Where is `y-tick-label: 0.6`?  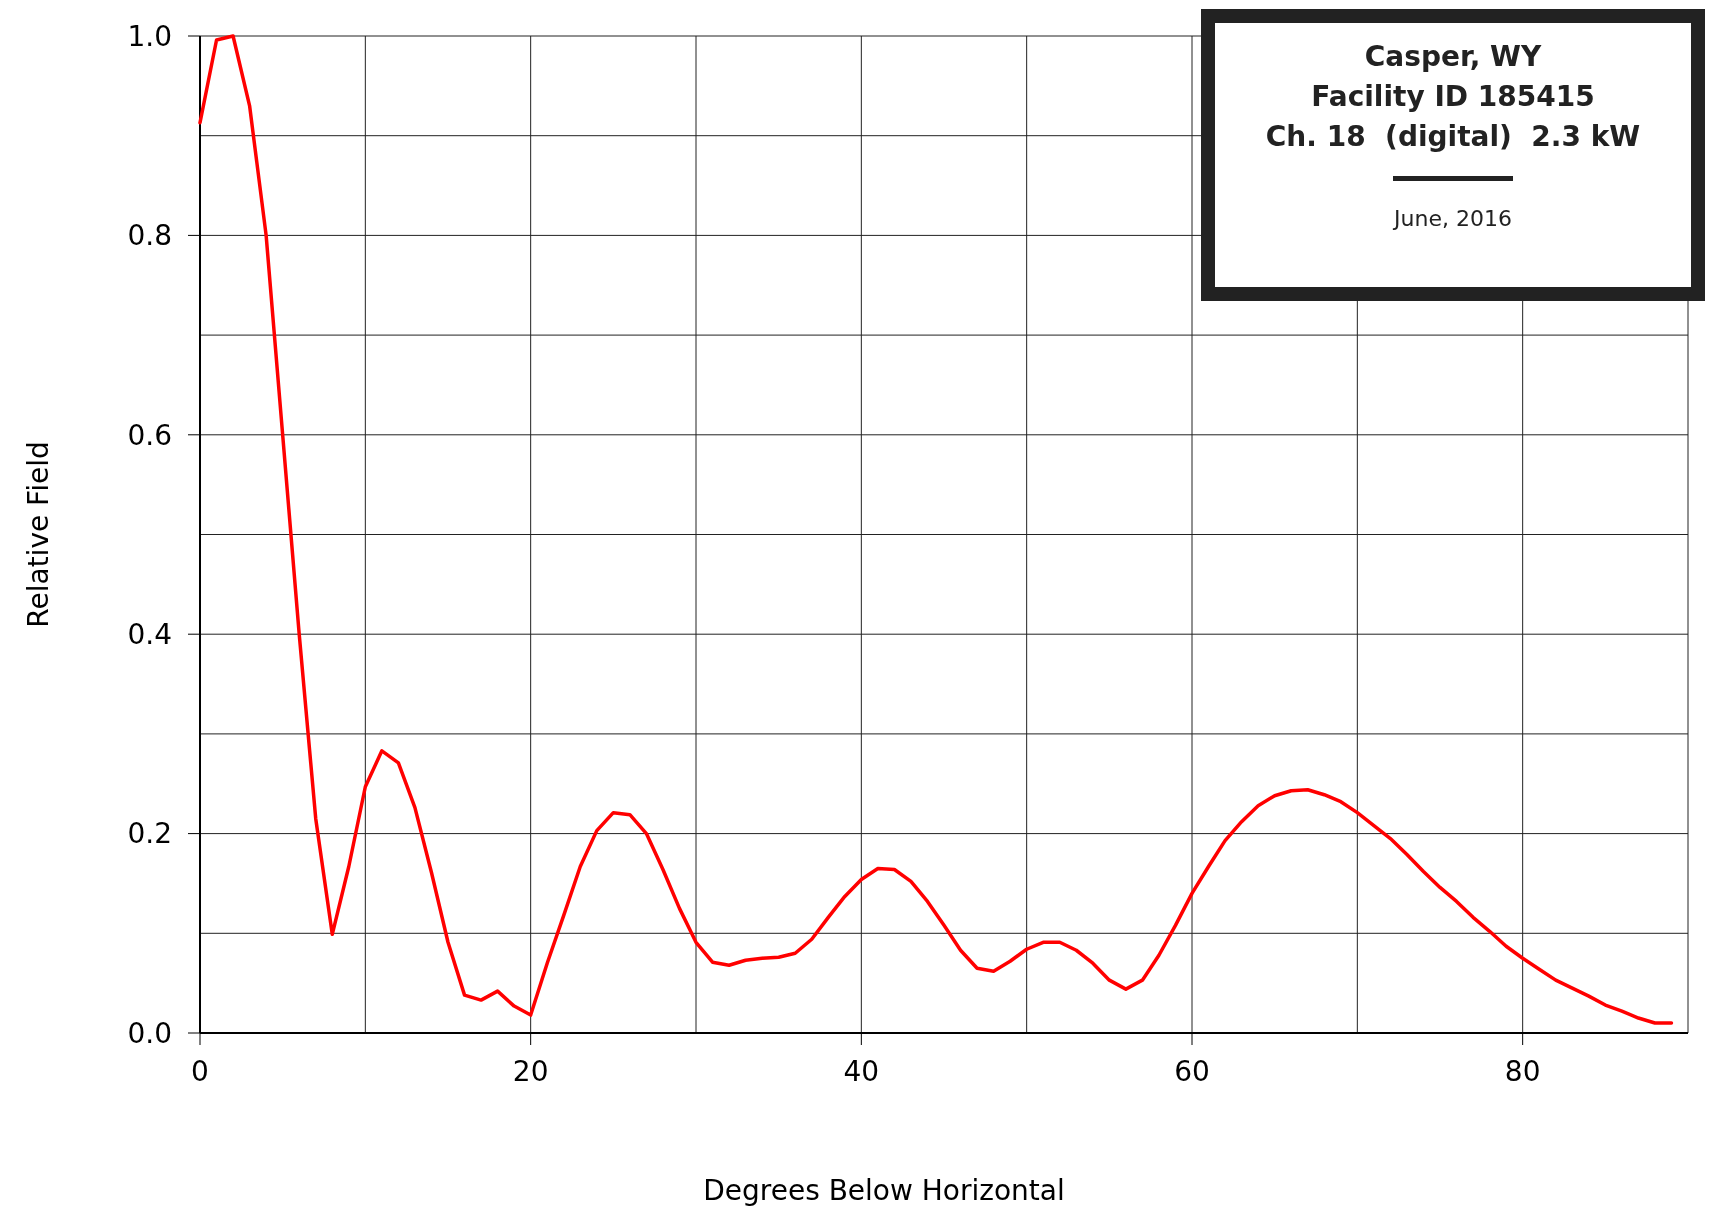 y-tick-label: 0.6 is located at coordinates (149, 435).